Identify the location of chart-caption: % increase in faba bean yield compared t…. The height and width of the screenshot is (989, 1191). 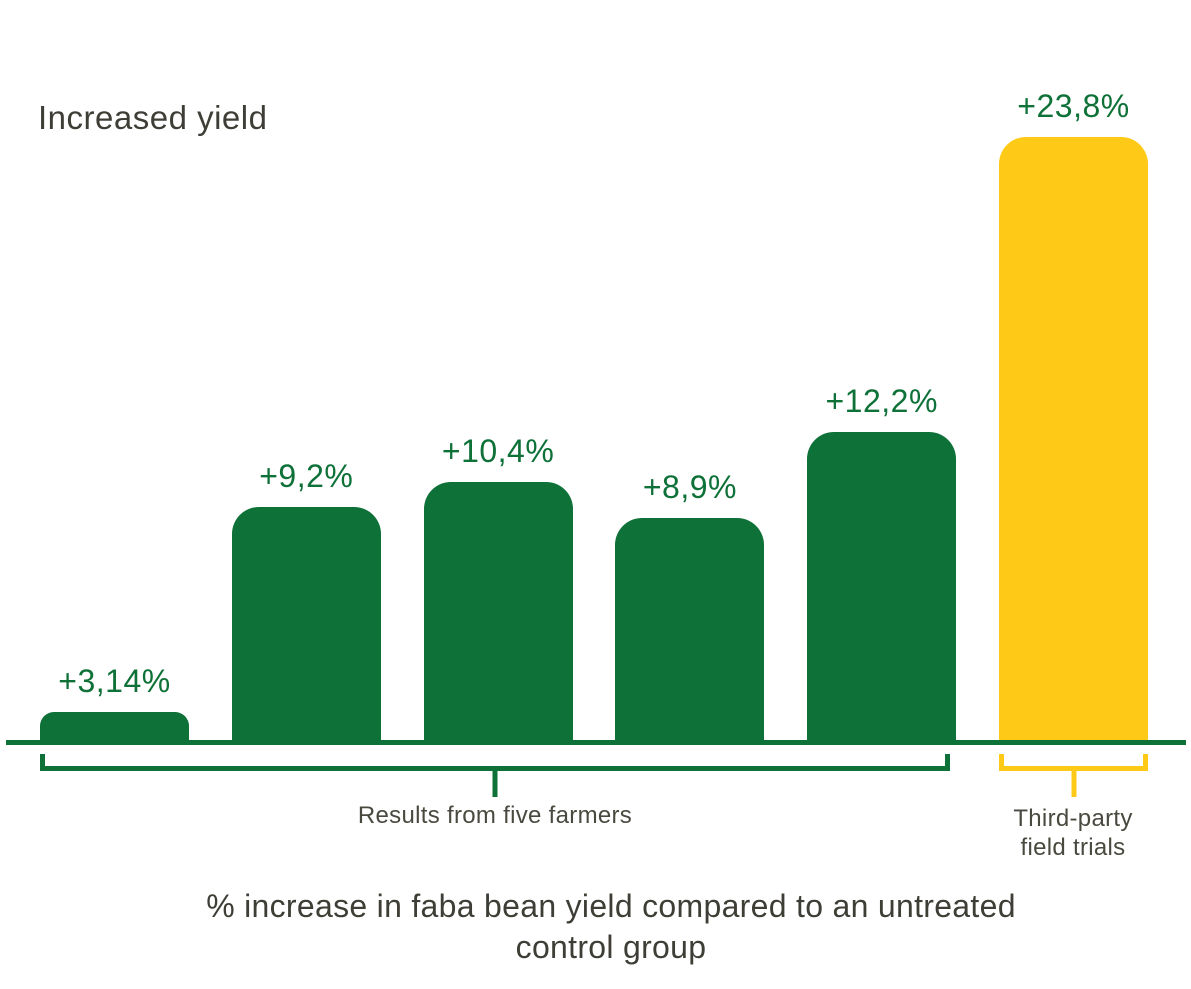
(611, 927).